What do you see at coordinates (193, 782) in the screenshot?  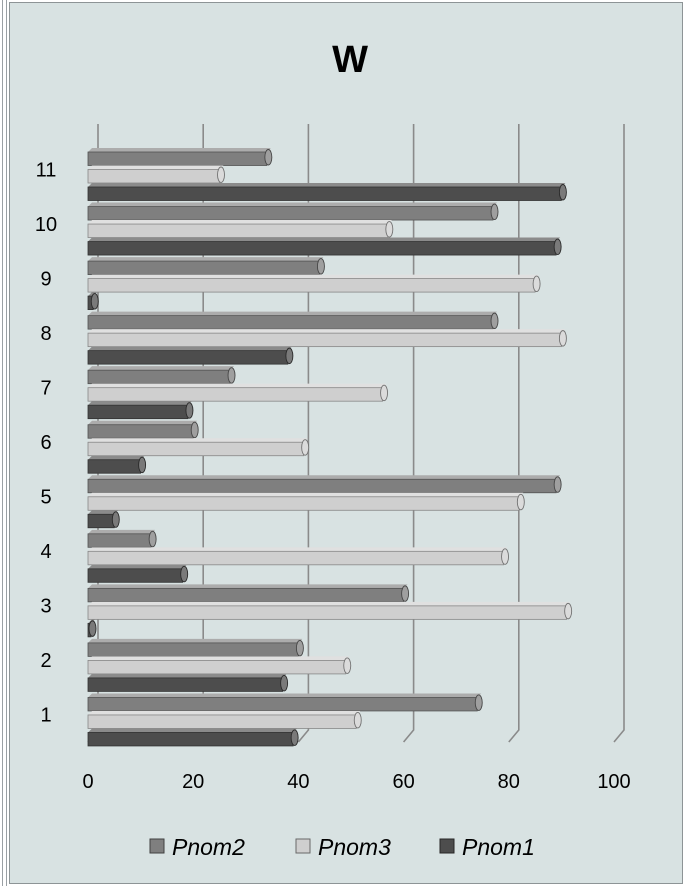 I see `x-tick-label: 20` at bounding box center [193, 782].